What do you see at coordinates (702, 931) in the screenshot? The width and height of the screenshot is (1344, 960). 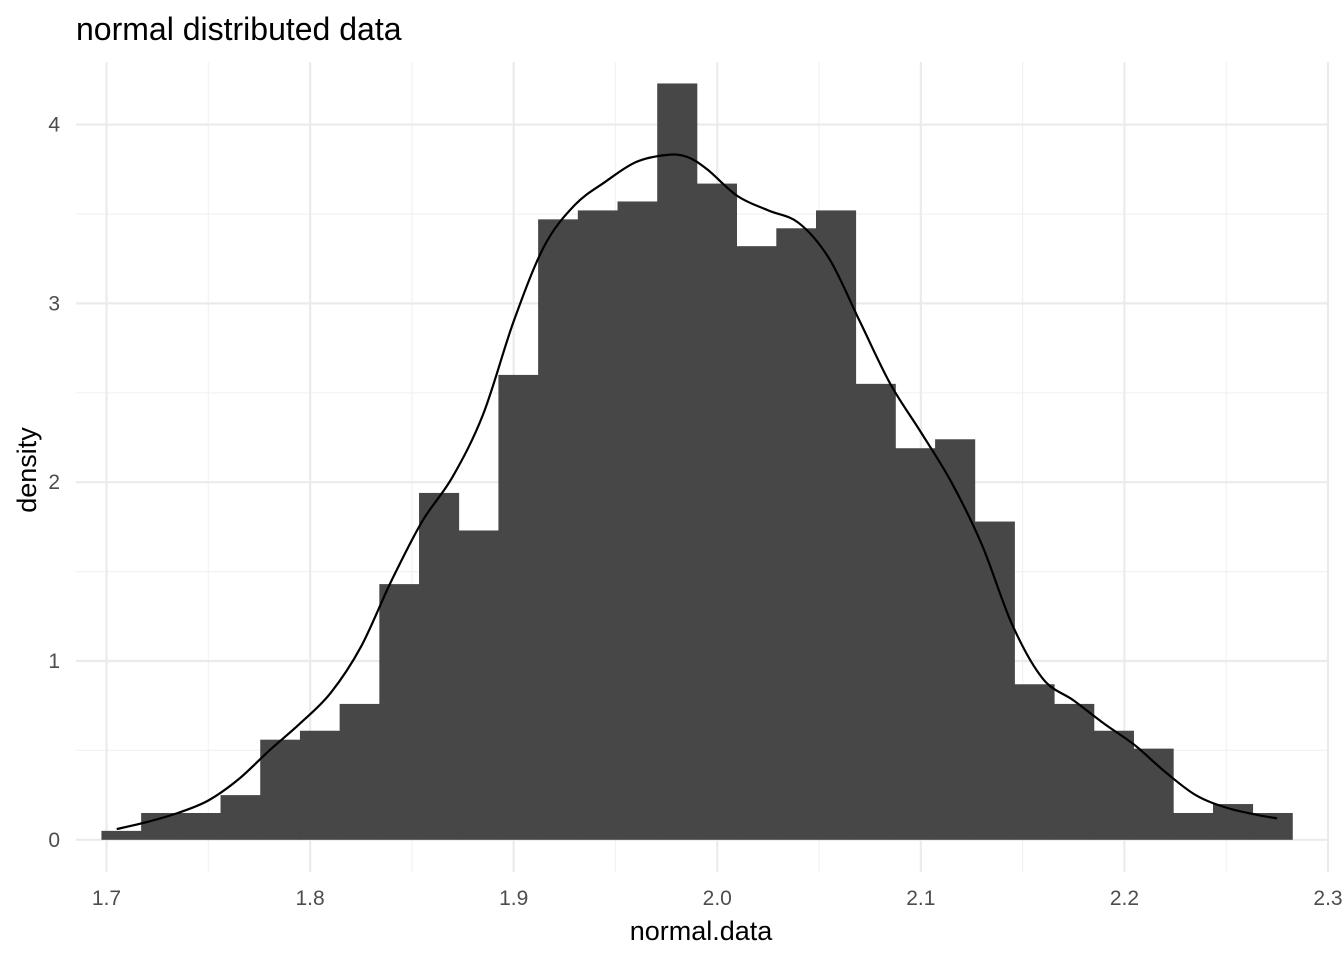 I see `x-axis-title: normal.data` at bounding box center [702, 931].